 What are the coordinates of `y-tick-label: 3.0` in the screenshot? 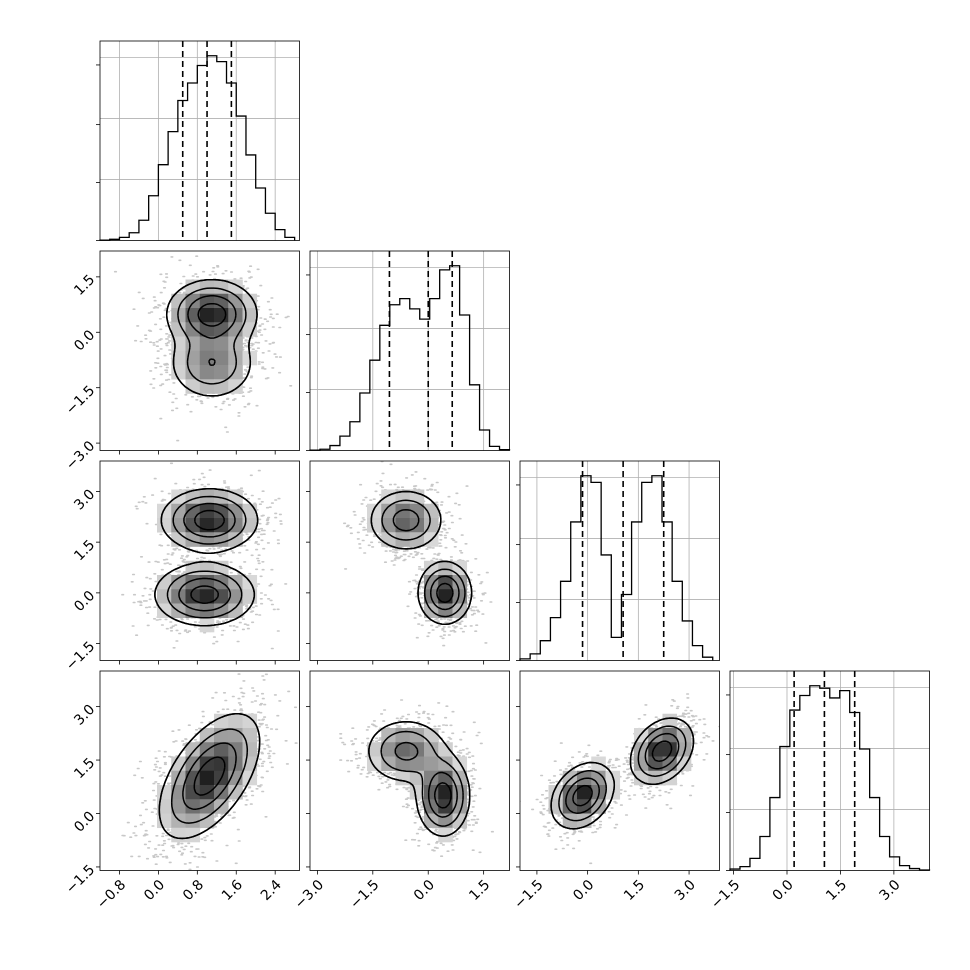 It's located at (84, 715).